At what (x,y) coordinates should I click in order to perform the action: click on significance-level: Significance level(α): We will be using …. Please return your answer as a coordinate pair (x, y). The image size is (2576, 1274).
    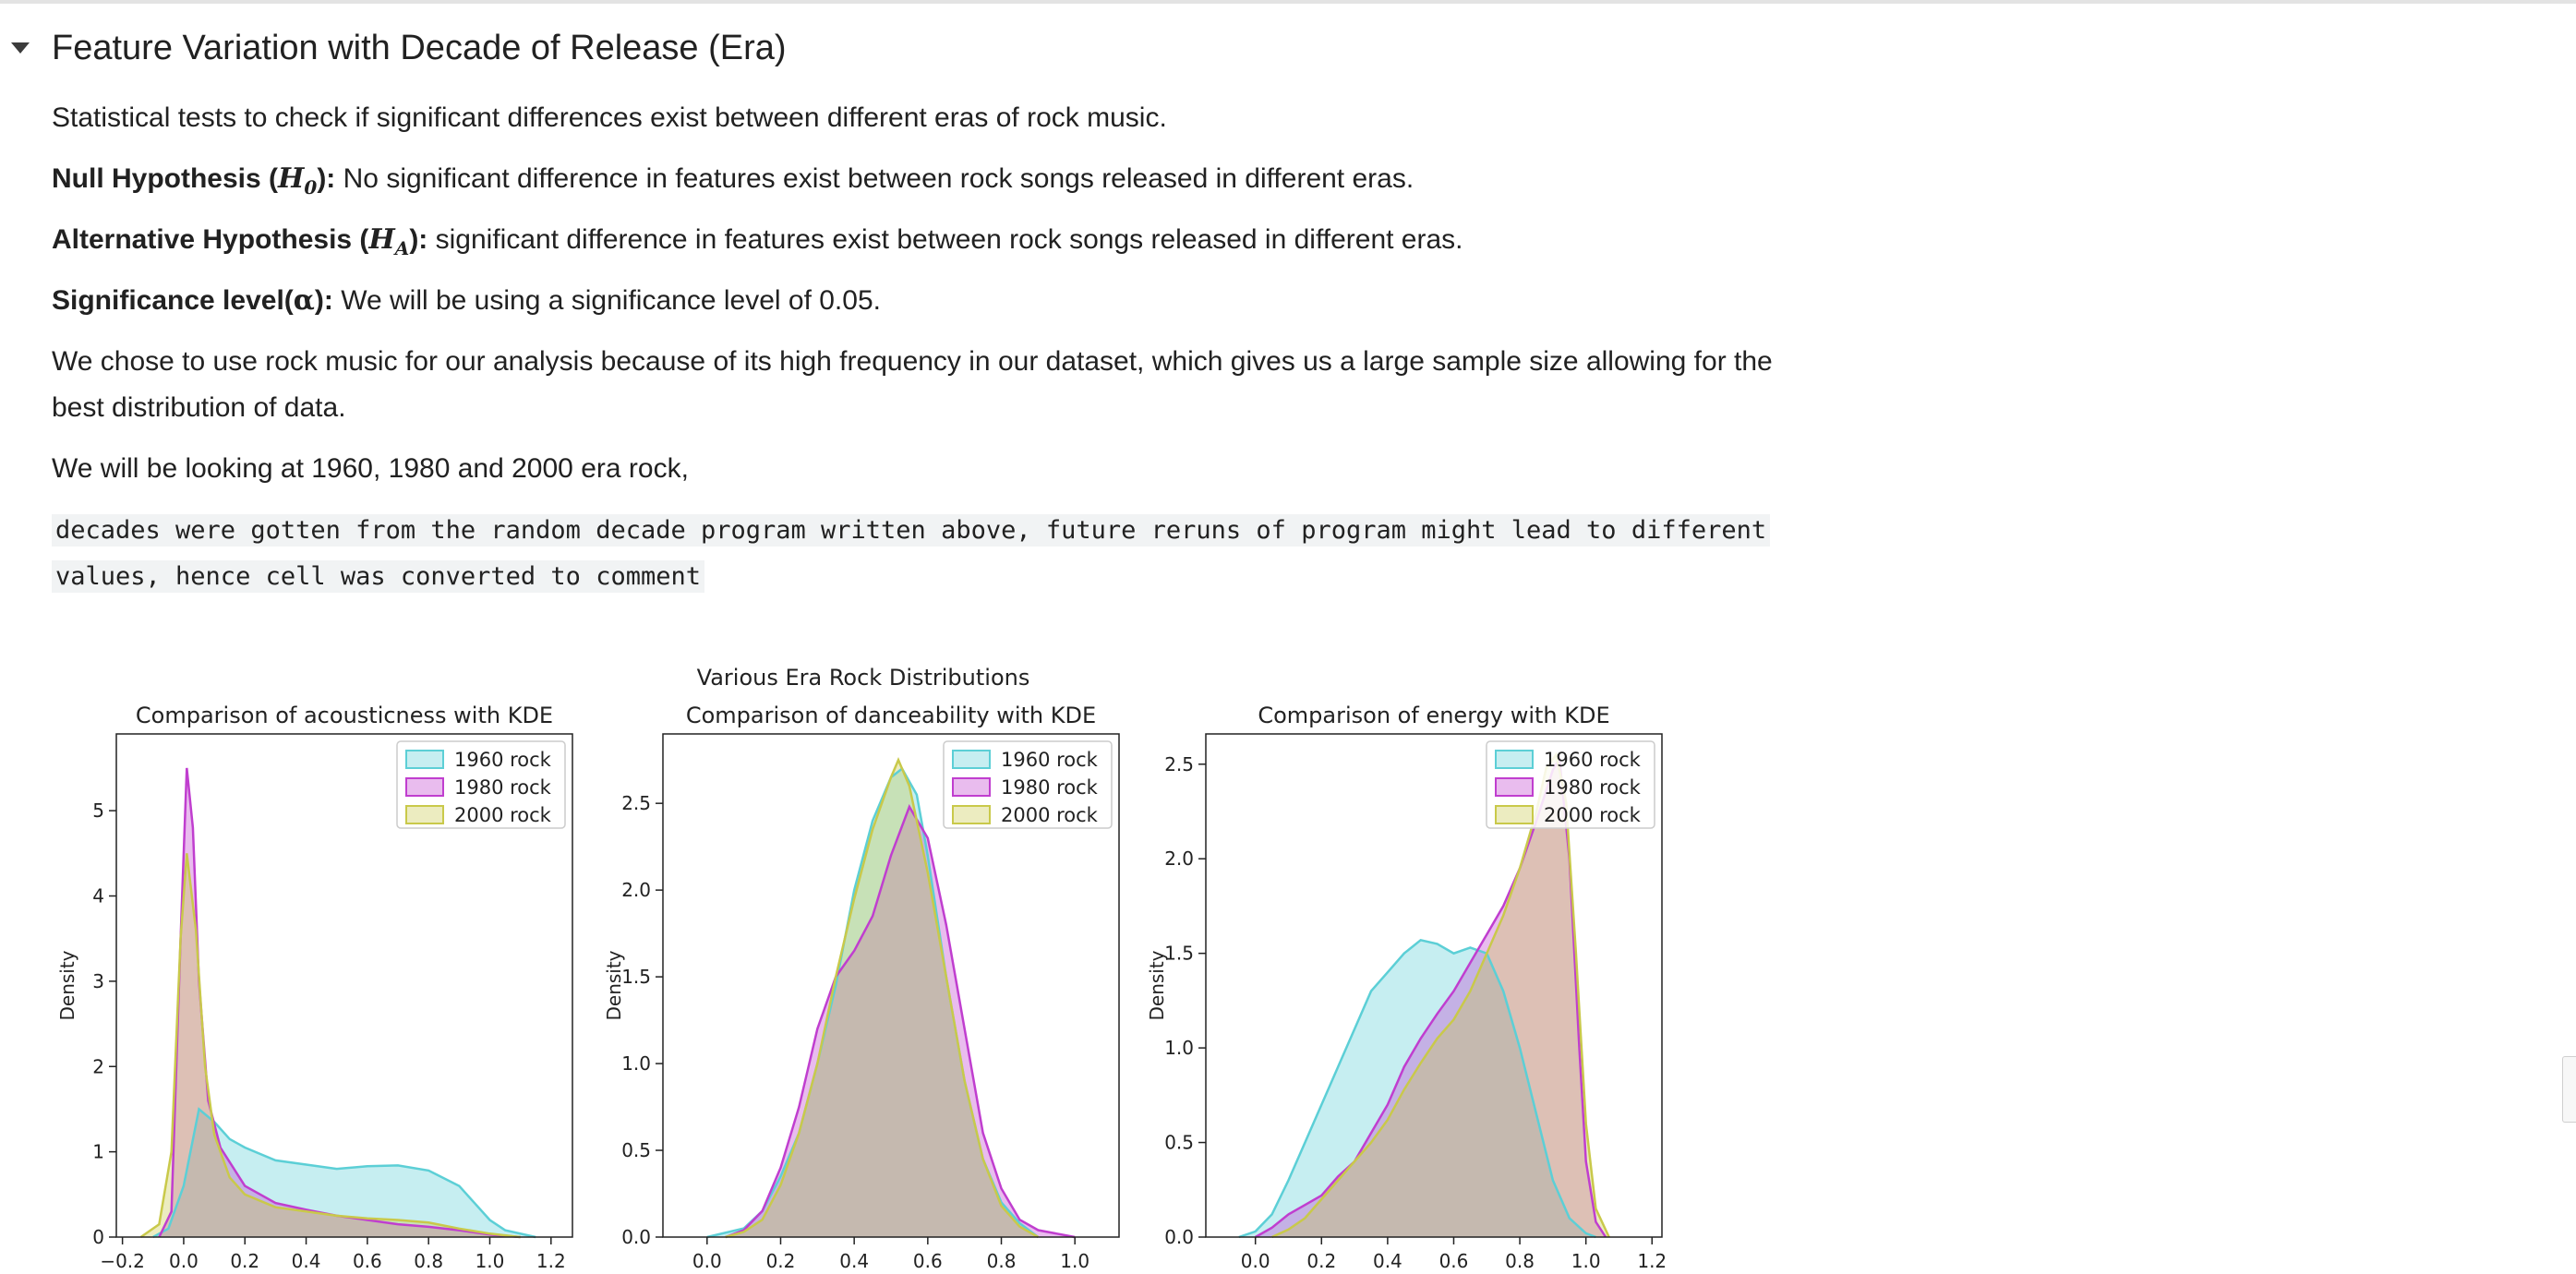
    Looking at the image, I should click on (975, 301).